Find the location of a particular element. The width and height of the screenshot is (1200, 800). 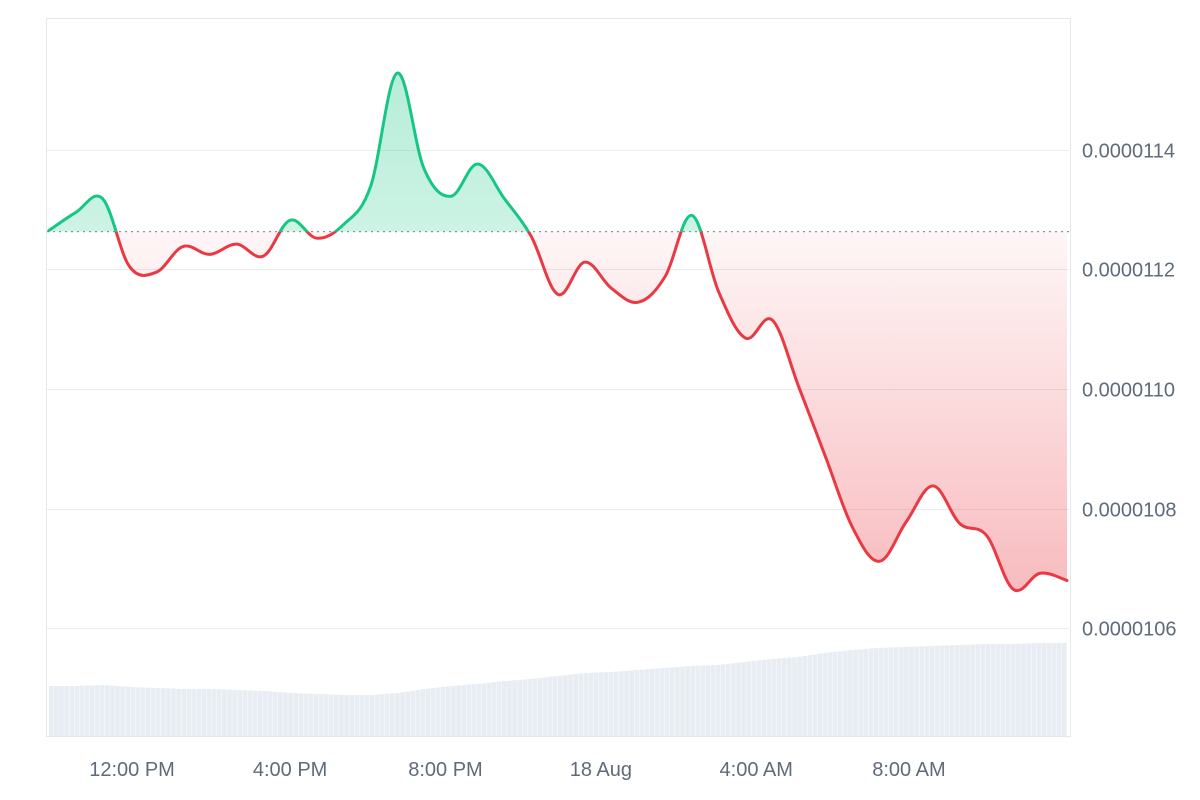

y-tick-label-0: 0.0000106 is located at coordinates (1129, 630).